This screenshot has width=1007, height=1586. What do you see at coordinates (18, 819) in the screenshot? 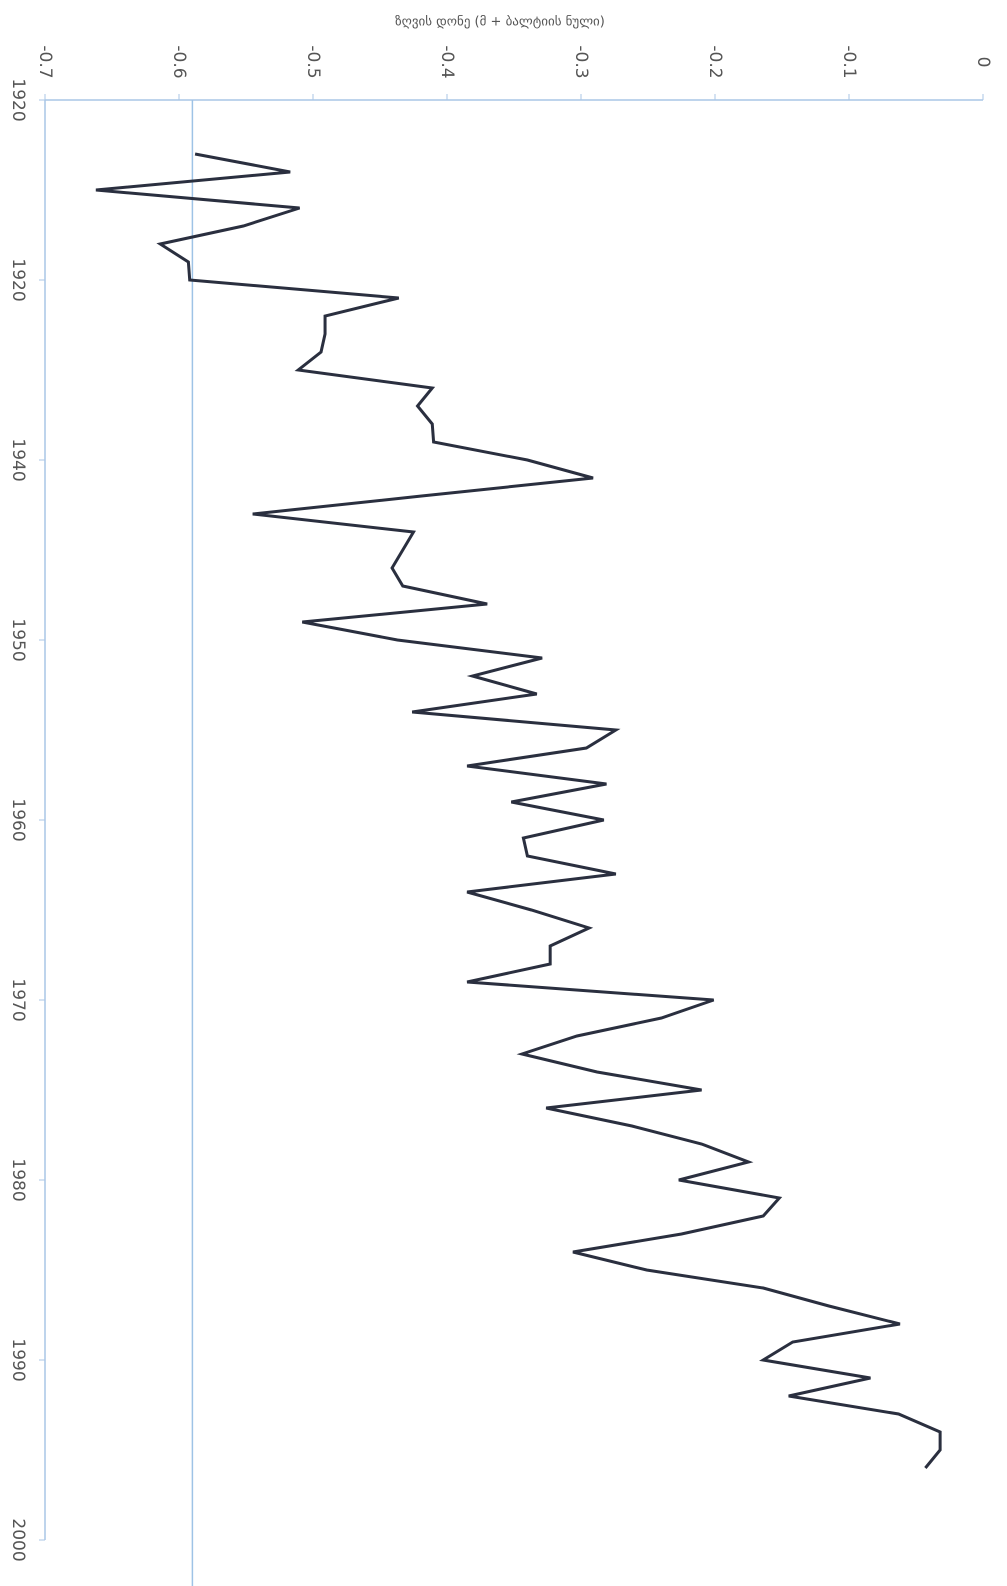
I see `x-tick-label: 1960` at bounding box center [18, 819].